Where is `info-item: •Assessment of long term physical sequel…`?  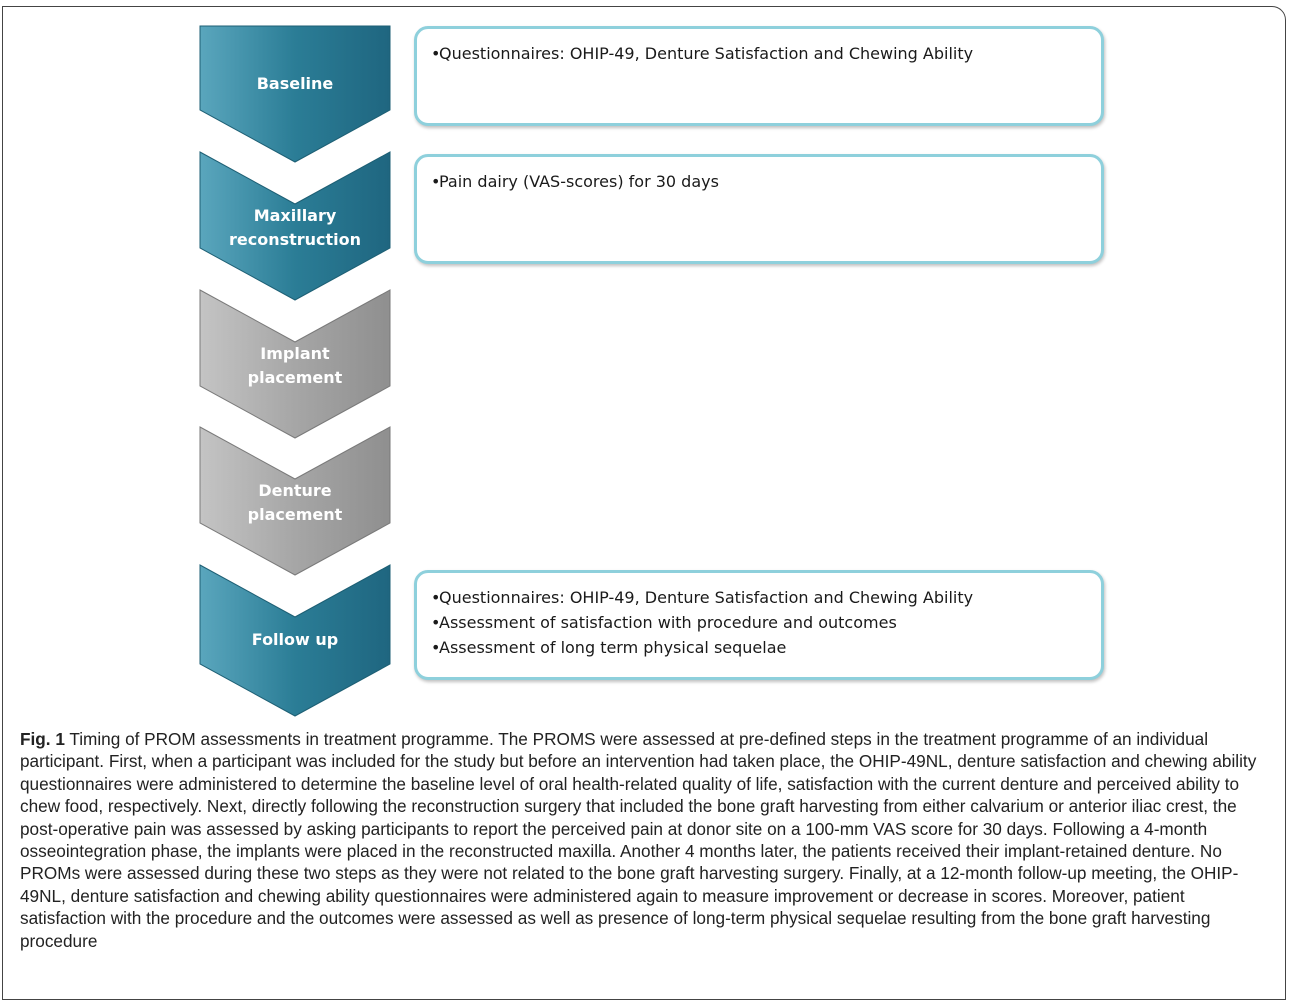 info-item: •Assessment of long term physical sequel… is located at coordinates (609, 647).